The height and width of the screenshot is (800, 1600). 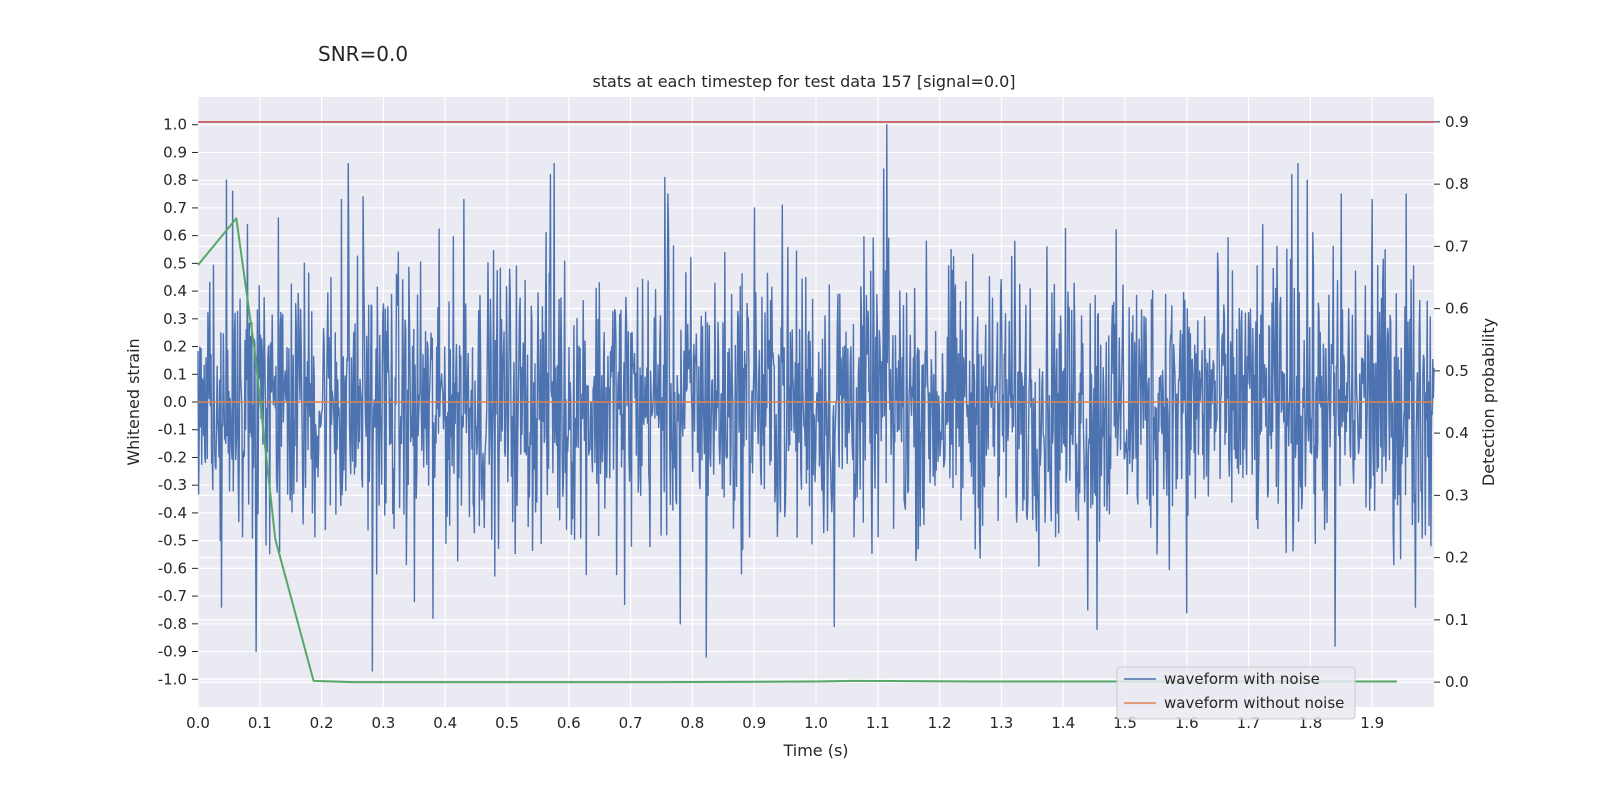 I want to click on y-tick-label: -0.3, so click(x=172, y=485).